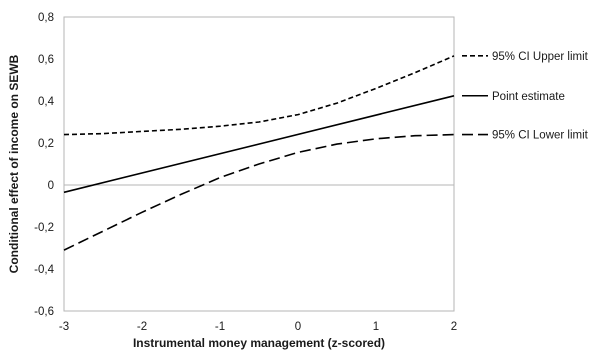 The height and width of the screenshot is (356, 592). I want to click on y-tick-label: 0,2, so click(46, 144).